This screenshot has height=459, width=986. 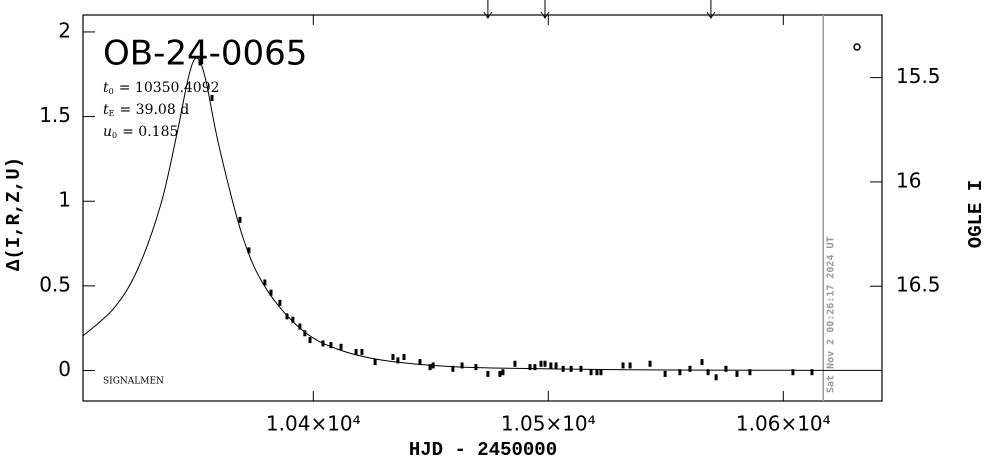 I want to click on footnote: SIGNALMEN, so click(x=133, y=382).